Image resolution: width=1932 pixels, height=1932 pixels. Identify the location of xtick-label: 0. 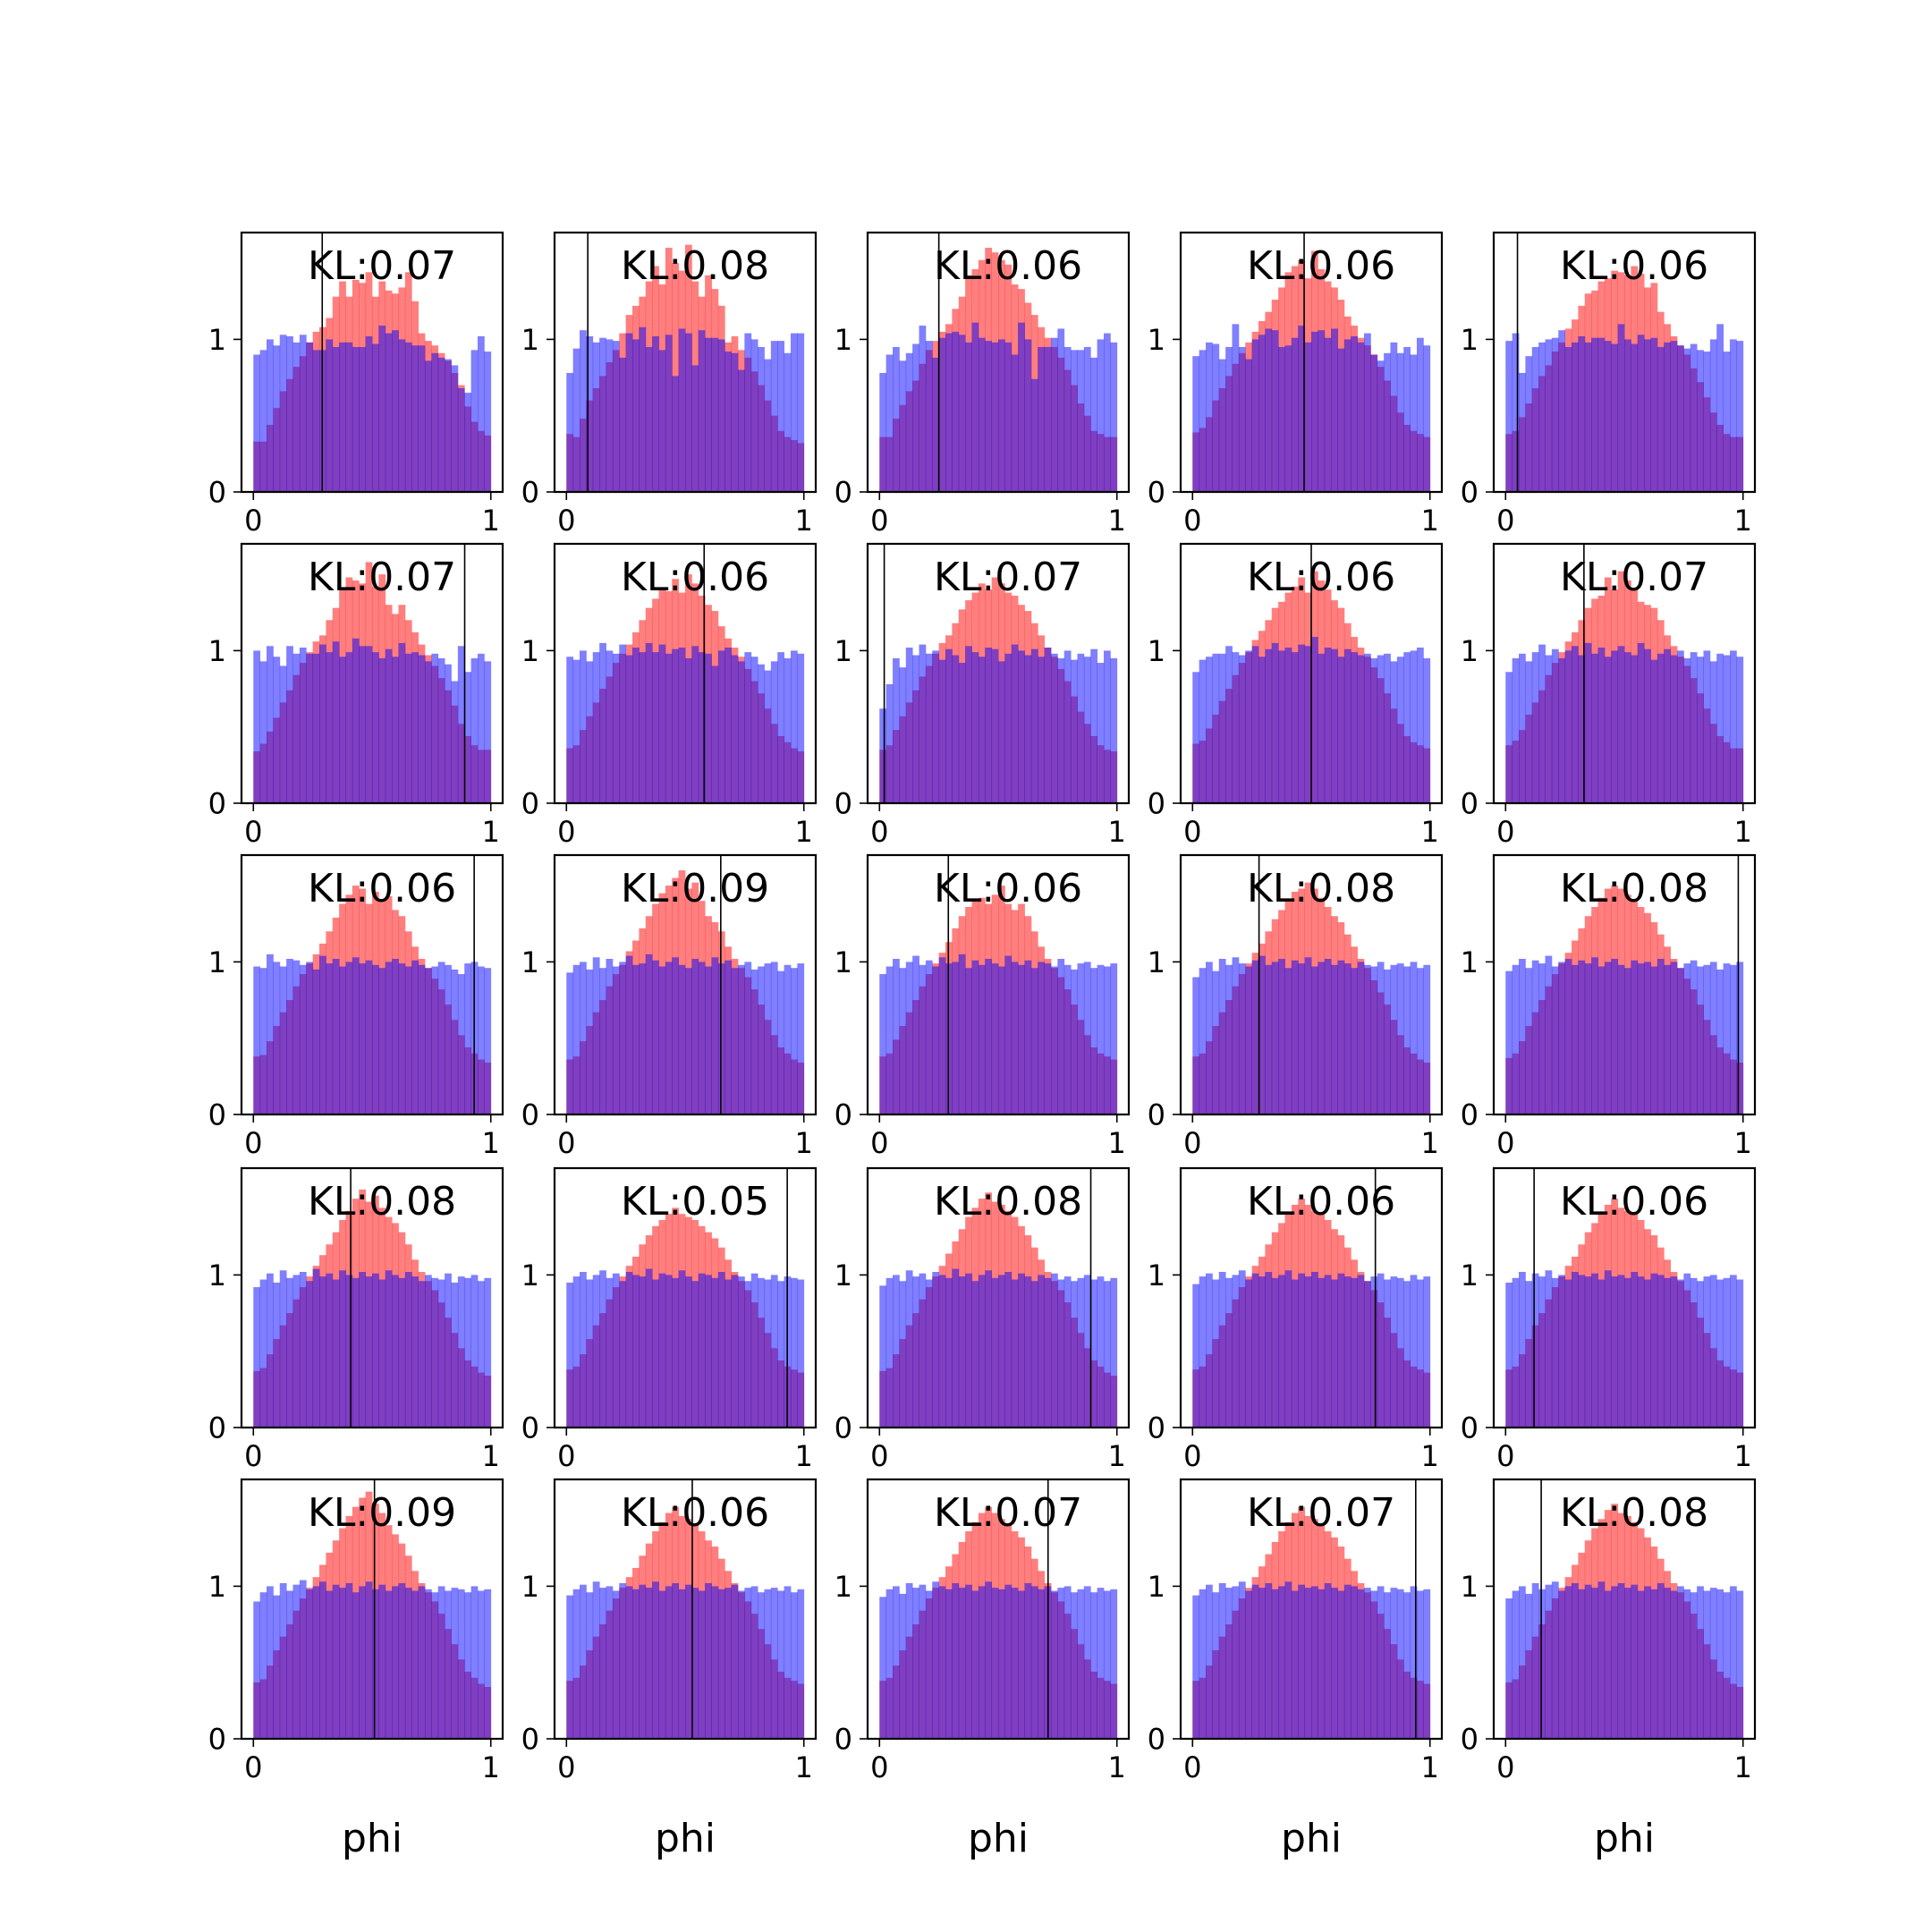
(566, 1456).